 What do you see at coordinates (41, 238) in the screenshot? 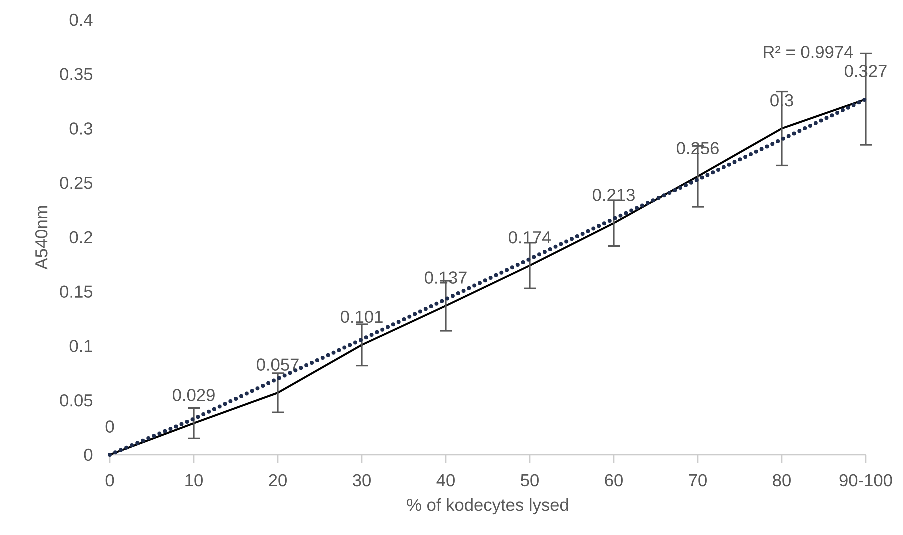
I see `y-axis-title: A540nm` at bounding box center [41, 238].